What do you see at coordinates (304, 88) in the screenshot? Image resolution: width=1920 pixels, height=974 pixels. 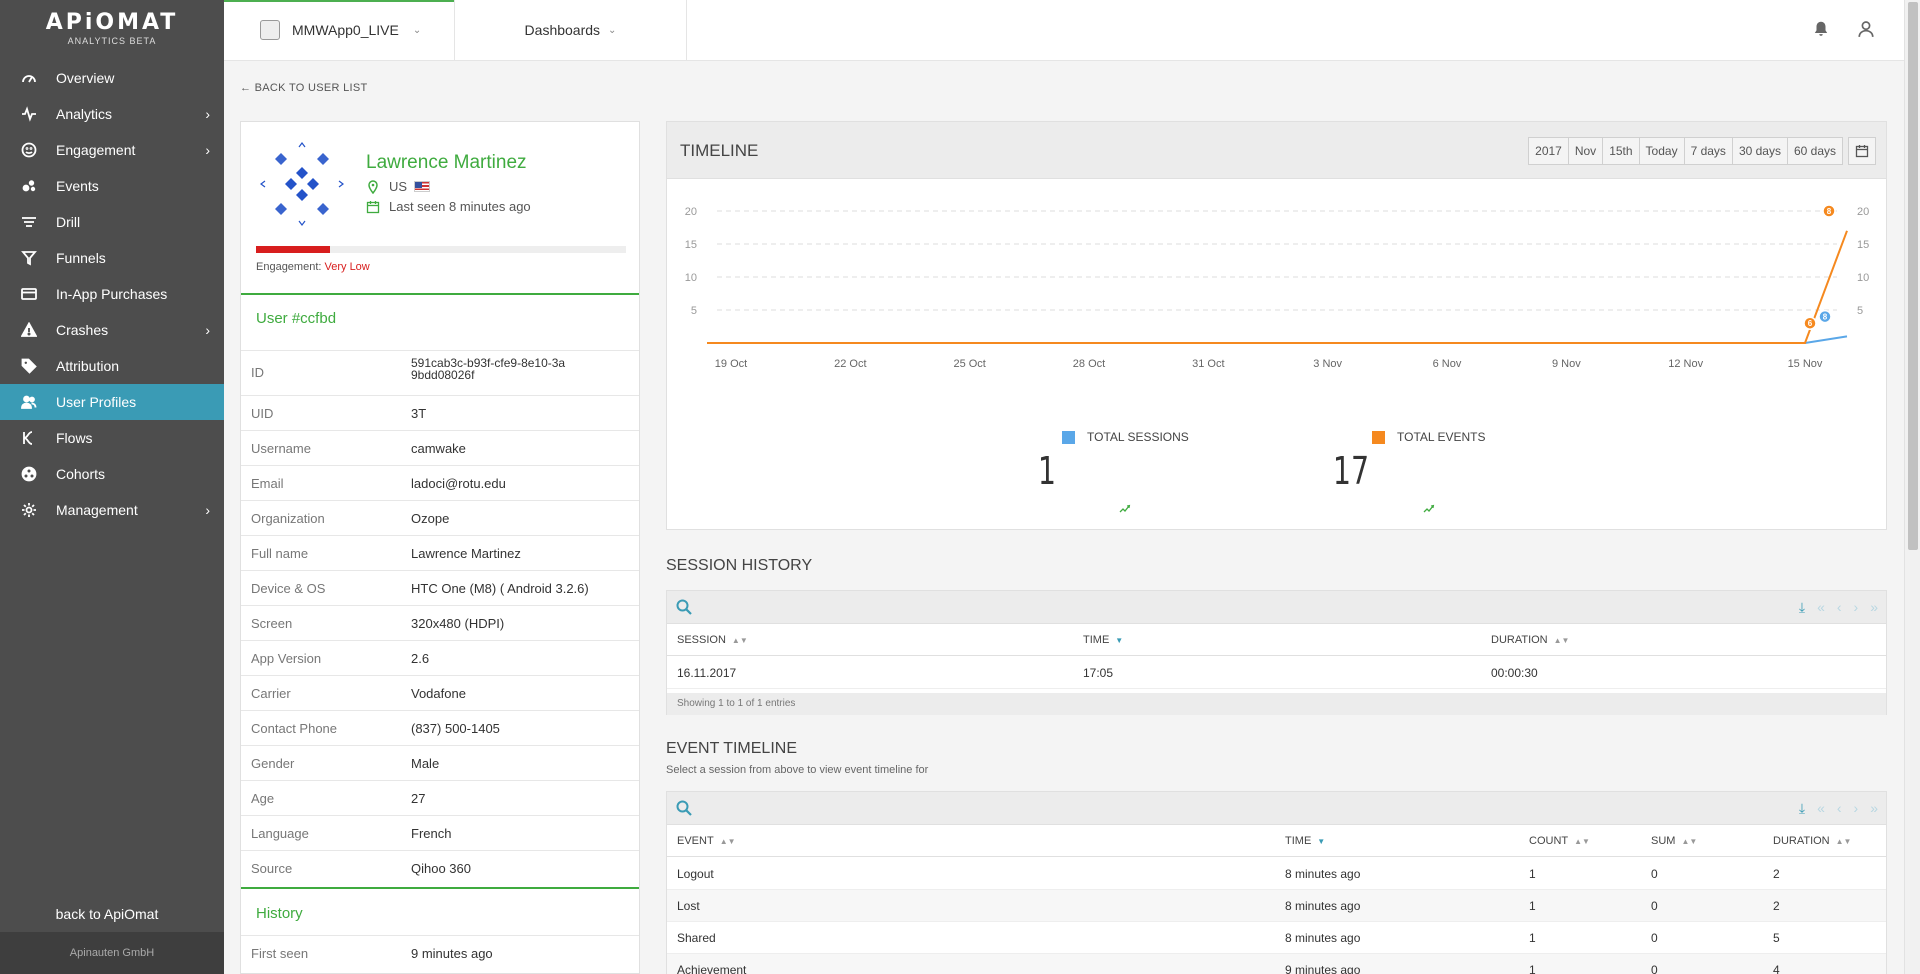 I see `back-to-user-list-link: ← BACK TO USER LIST` at bounding box center [304, 88].